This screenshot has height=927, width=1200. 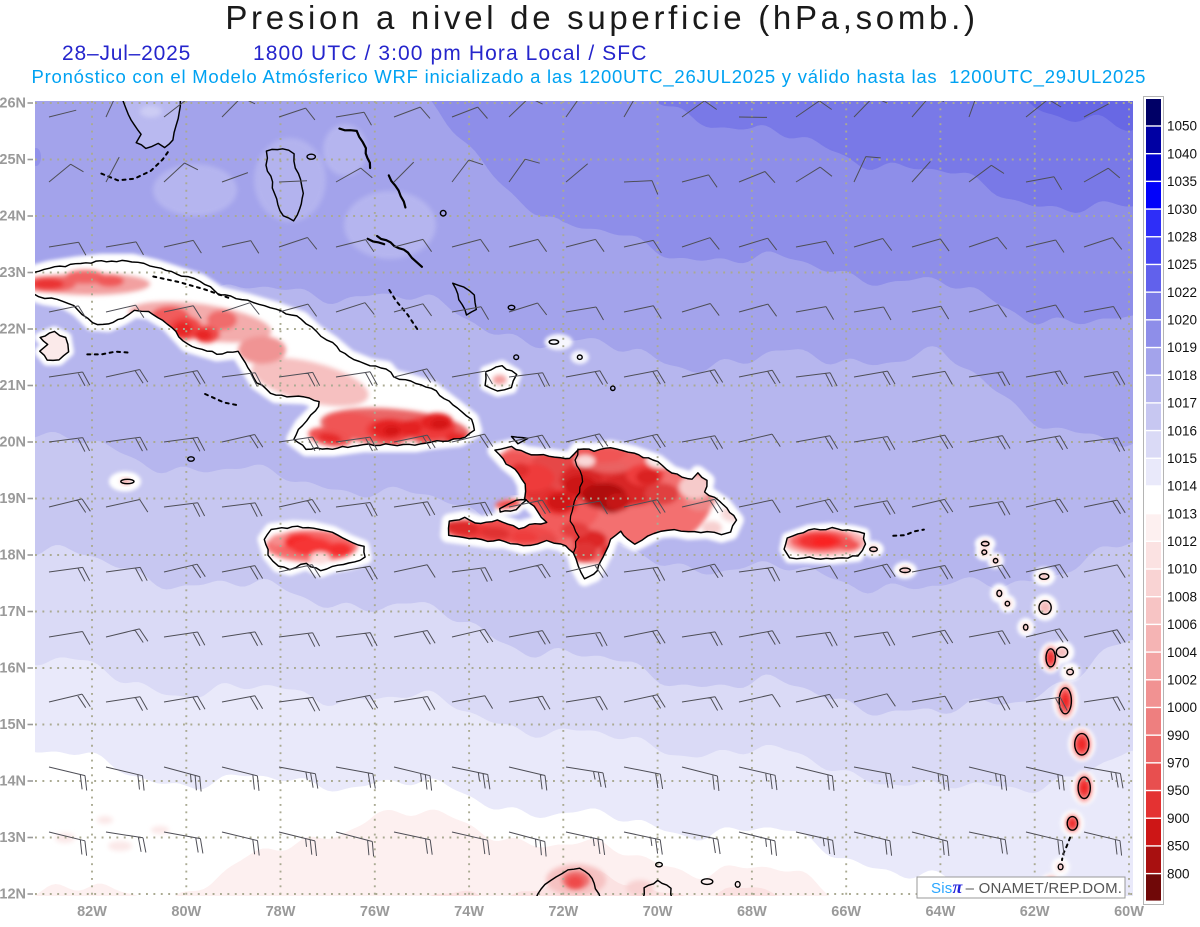 I want to click on svg-text: 82W, so click(x=92, y=912).